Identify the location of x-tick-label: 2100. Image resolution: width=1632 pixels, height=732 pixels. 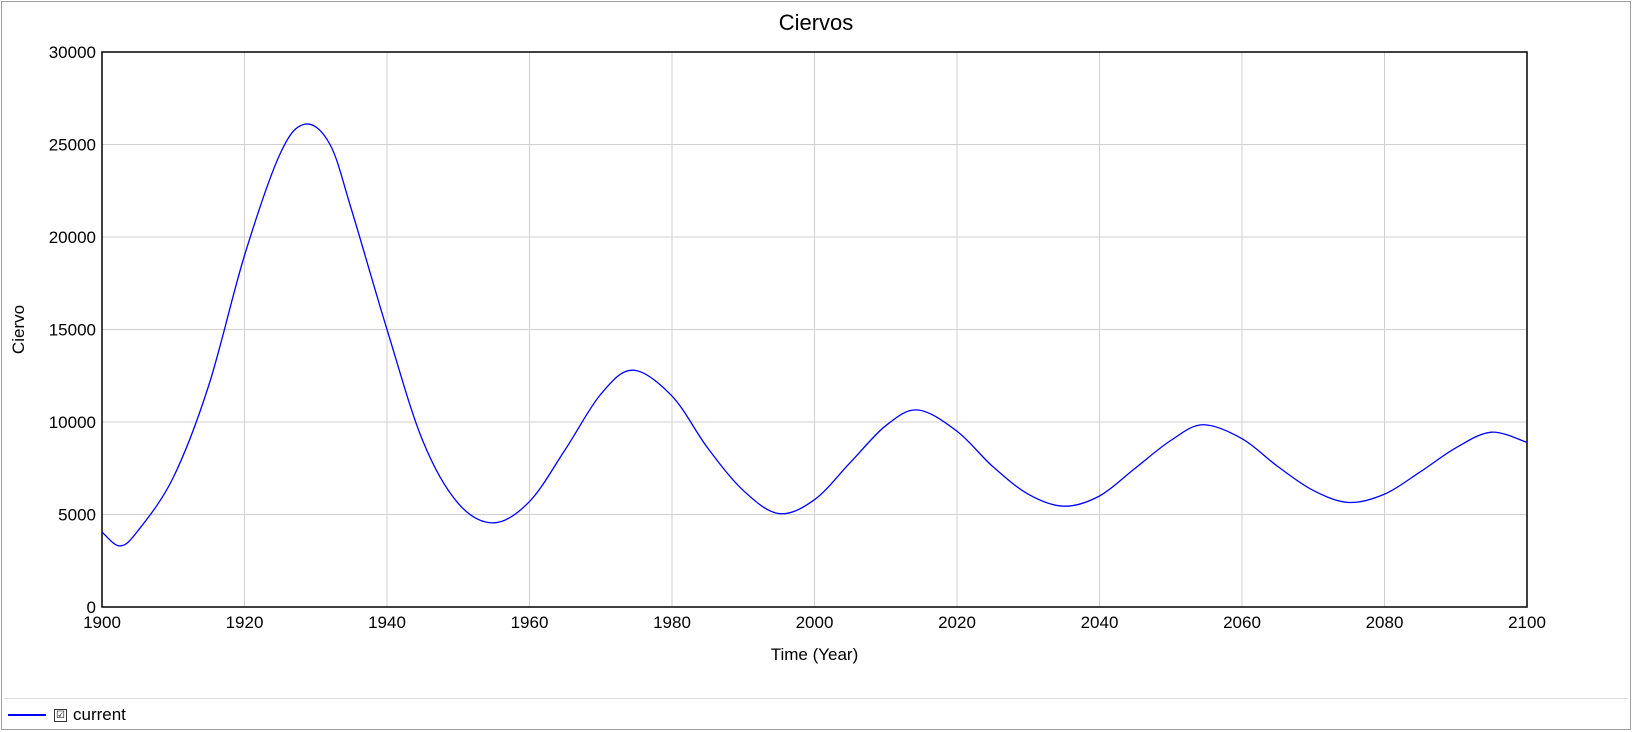
(1527, 622).